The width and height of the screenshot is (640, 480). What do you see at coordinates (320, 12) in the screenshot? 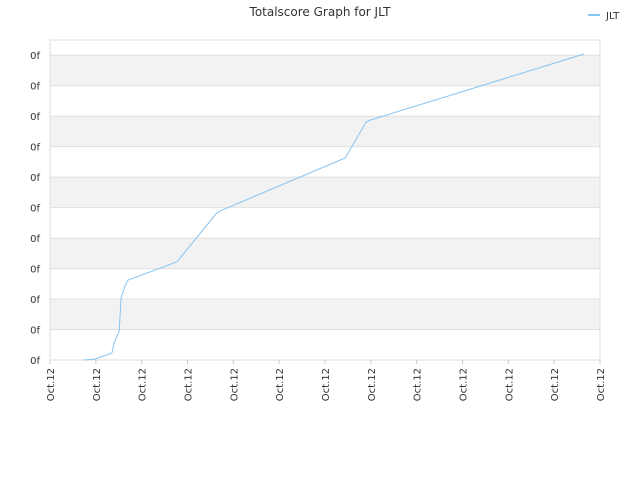
I see `chart-title: Totalscore Graph for JLT` at bounding box center [320, 12].